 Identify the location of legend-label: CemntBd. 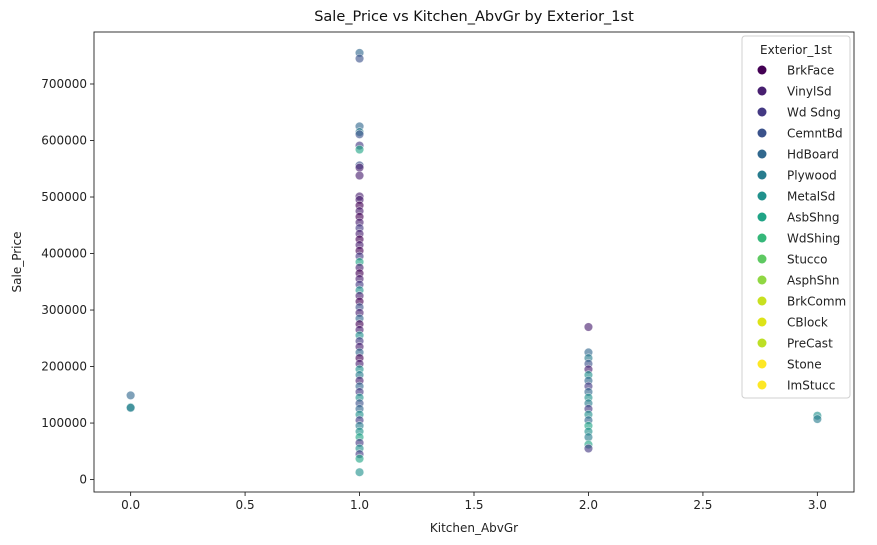
(815, 134).